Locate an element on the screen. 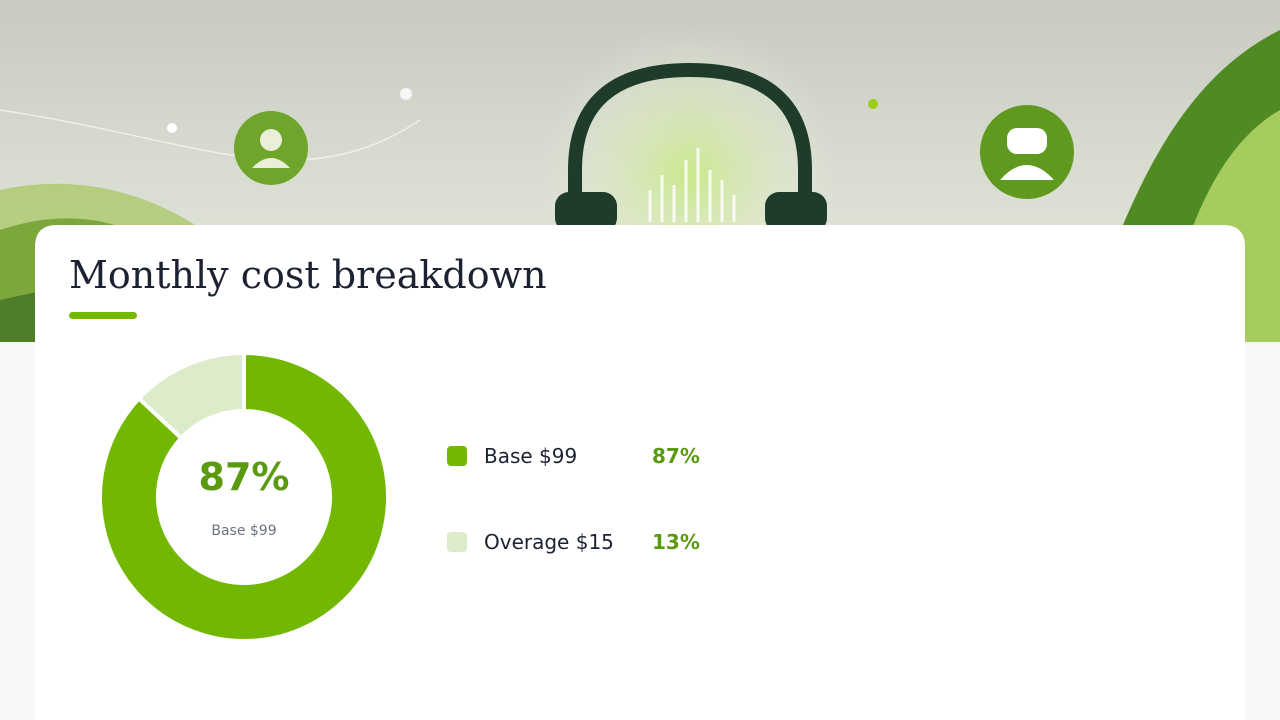  legend-value: 13% is located at coordinates (676, 542).